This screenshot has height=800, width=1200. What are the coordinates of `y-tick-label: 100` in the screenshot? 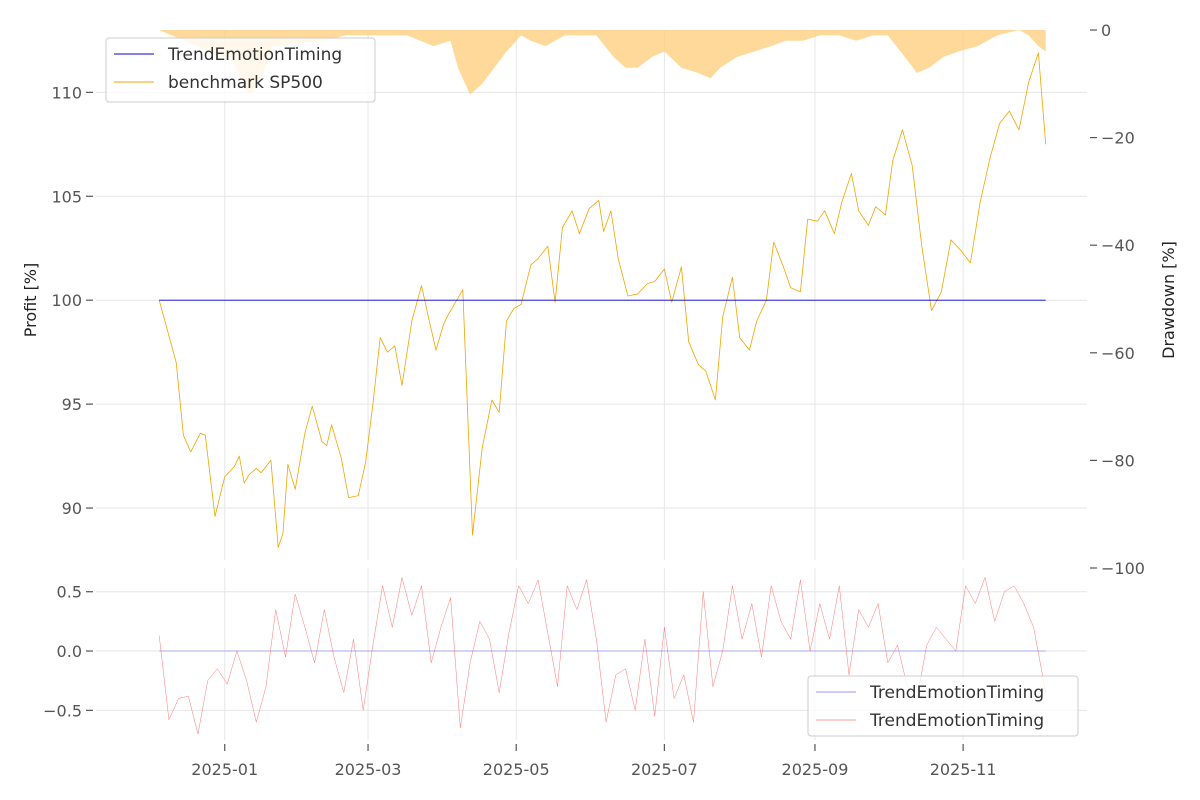 It's located at (66, 300).